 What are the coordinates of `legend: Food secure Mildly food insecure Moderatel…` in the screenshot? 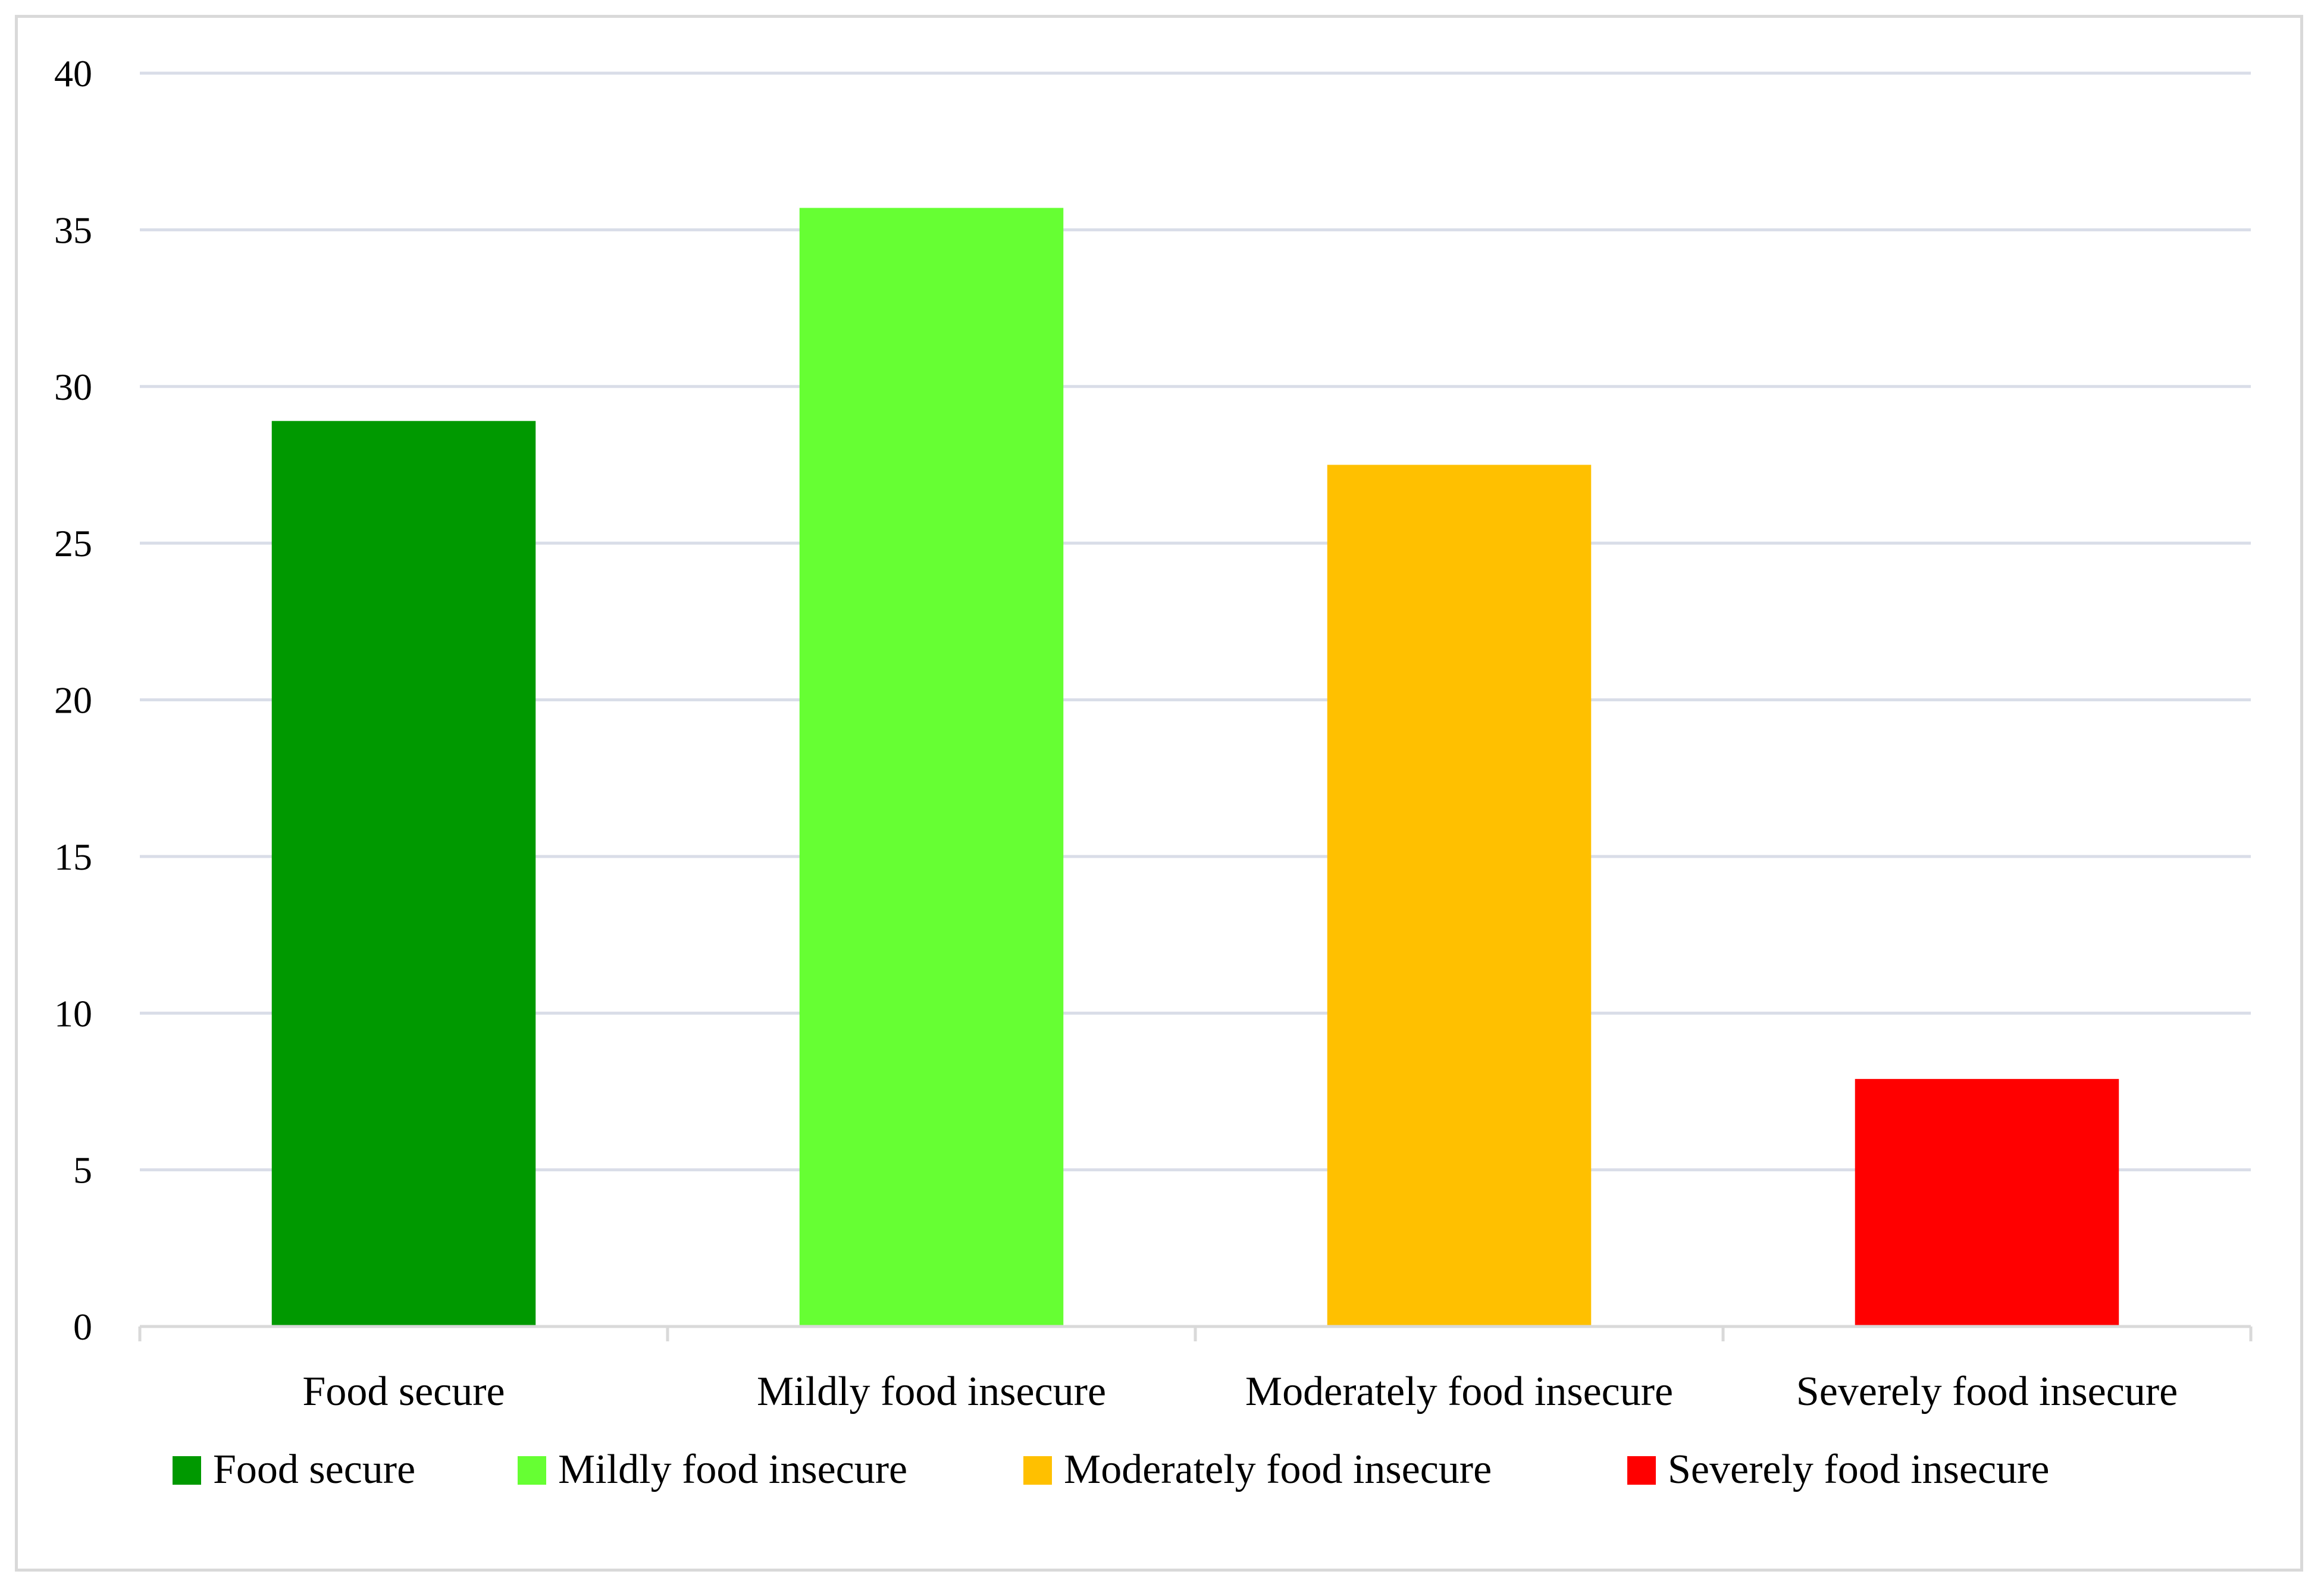 It's located at (1111, 1469).